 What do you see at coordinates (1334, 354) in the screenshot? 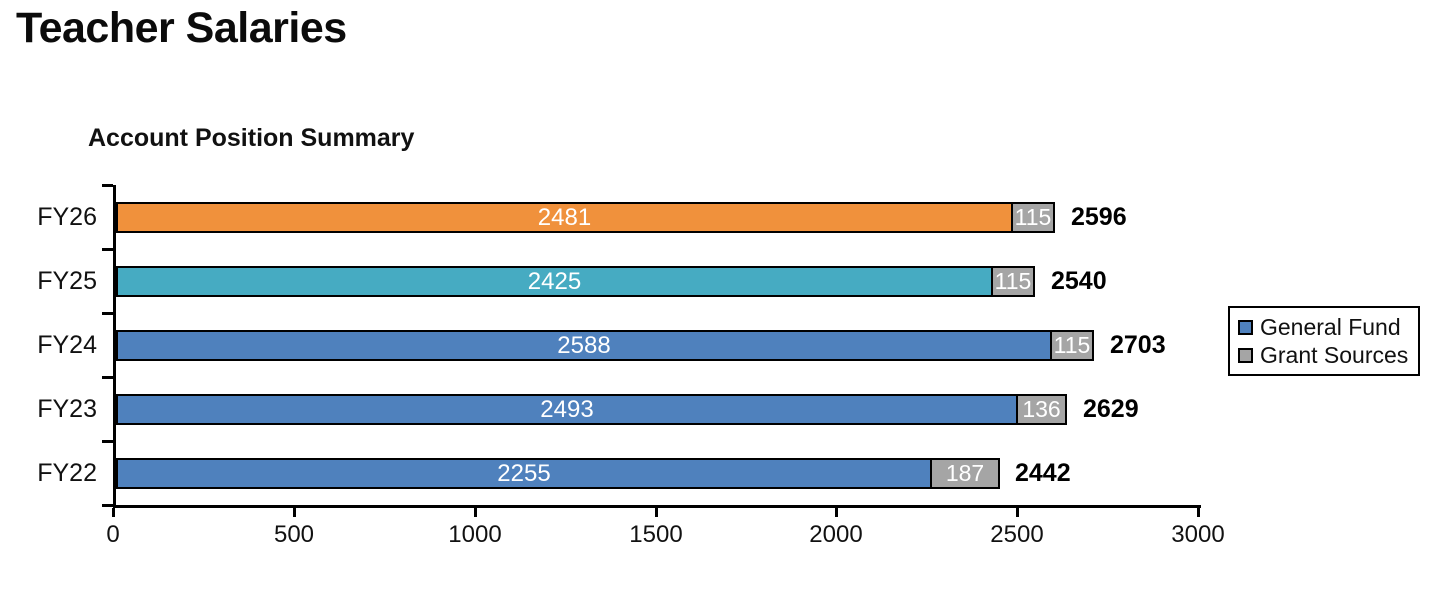
I see `legend-label-grant-sources: Grant Sources` at bounding box center [1334, 354].